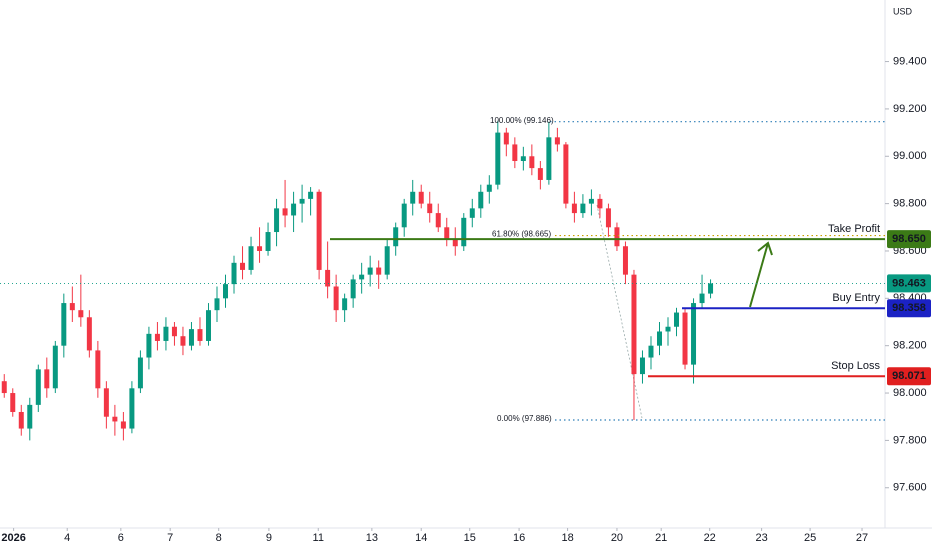 Image resolution: width=932 pixels, height=550 pixels. I want to click on level-label: 98.071, so click(909, 376).